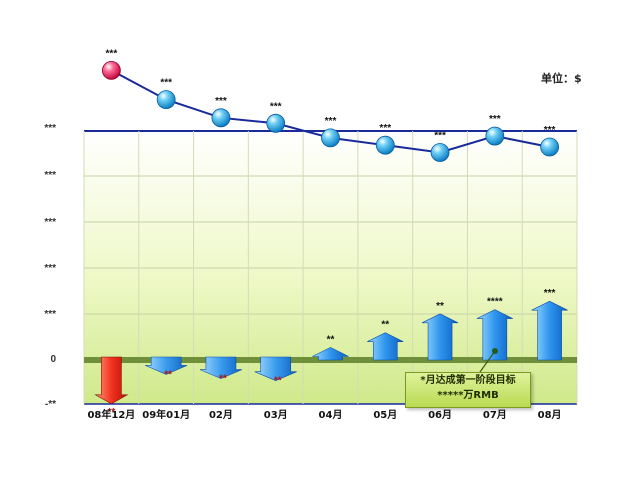 The width and height of the screenshot is (635, 479). I want to click on fall-arrow-red, so click(111, 380).